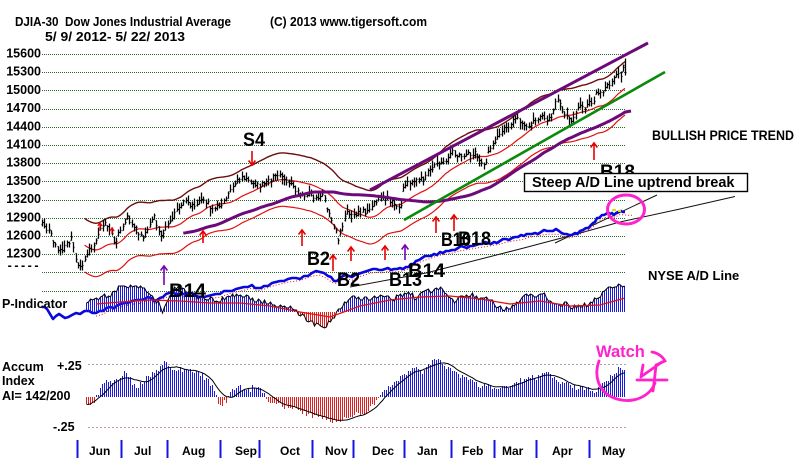 This screenshot has height=467, width=800. Describe the element at coordinates (562, 451) in the screenshot. I see `svg-text: Apr` at that location.